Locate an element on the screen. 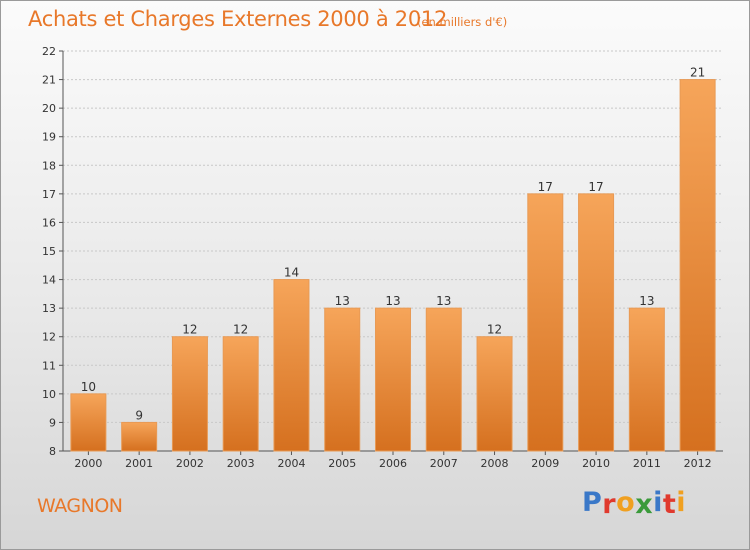  x-tick-label: 2008 is located at coordinates (495, 463).